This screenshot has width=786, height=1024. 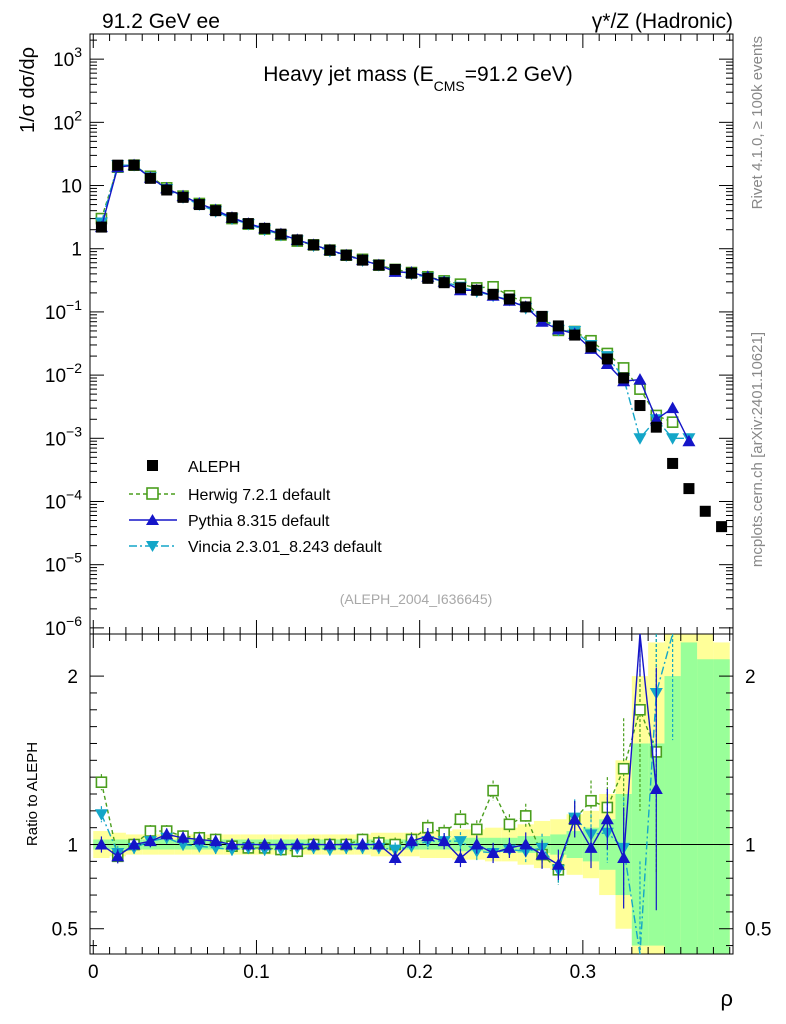 What do you see at coordinates (74, 305) in the screenshot?
I see `main-y-tick-exp: −1` at bounding box center [74, 305].